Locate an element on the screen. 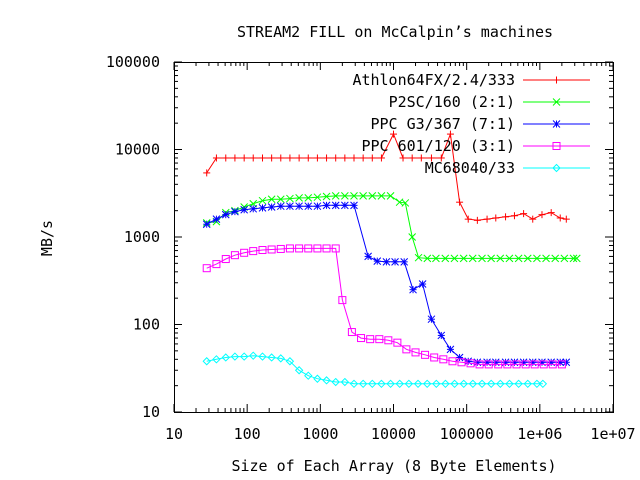  legend-label: Athlon64FX/2.4/333 is located at coordinates (433, 80).